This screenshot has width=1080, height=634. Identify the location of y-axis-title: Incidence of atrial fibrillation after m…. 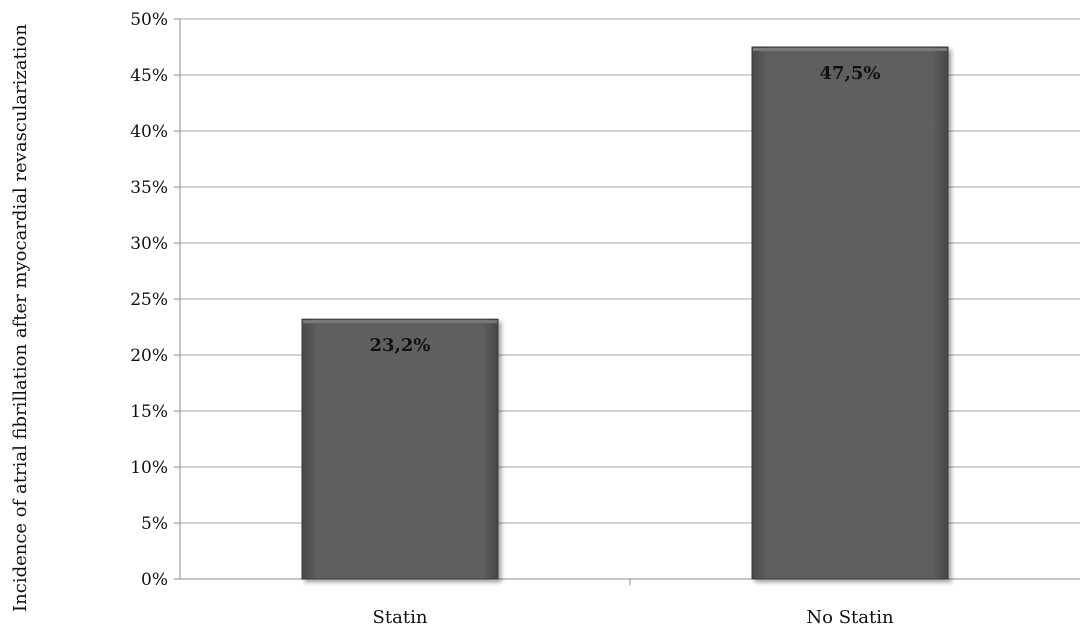
(20, 318).